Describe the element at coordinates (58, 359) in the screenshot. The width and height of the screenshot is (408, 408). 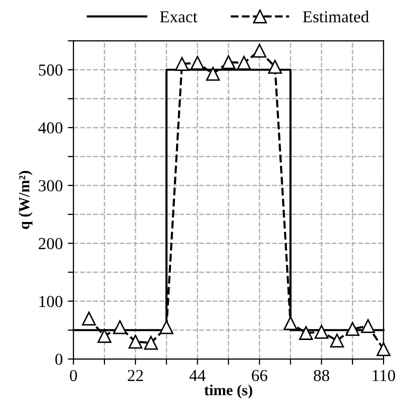
I see `y-tick-label: 0` at that location.